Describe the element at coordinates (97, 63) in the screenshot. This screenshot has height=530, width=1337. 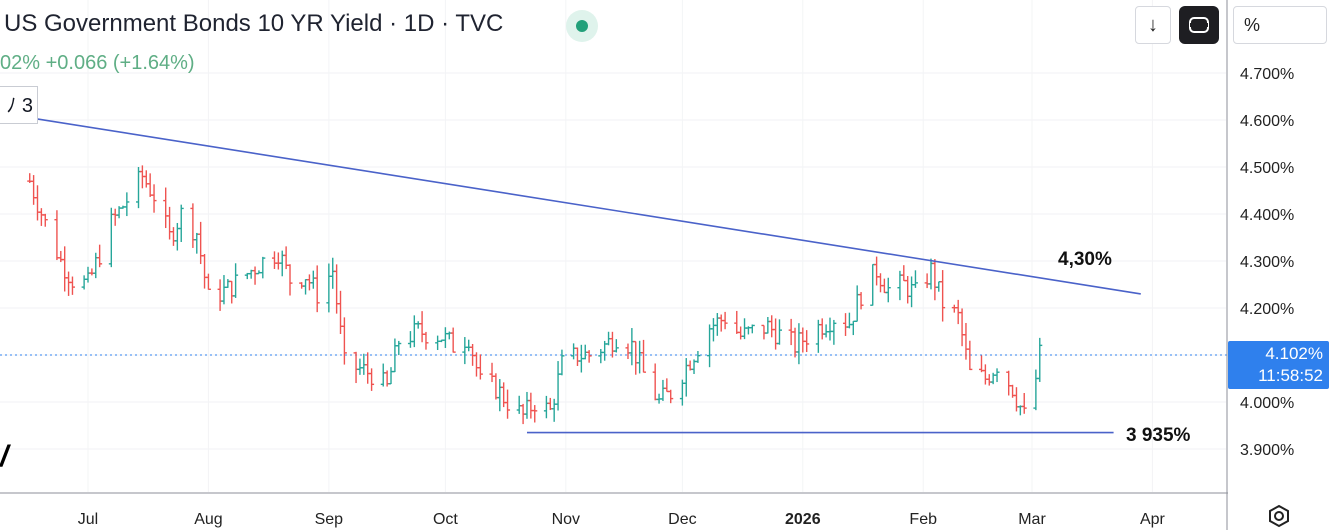
I see `price-change: 02% +0.066 (+1.64%)` at that location.